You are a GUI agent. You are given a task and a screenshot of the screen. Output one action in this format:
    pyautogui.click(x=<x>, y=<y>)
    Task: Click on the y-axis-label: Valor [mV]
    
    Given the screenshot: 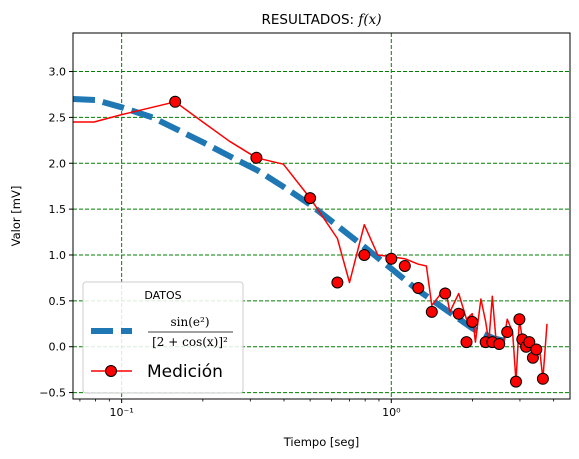 What is the action you would take?
    pyautogui.click(x=16, y=216)
    